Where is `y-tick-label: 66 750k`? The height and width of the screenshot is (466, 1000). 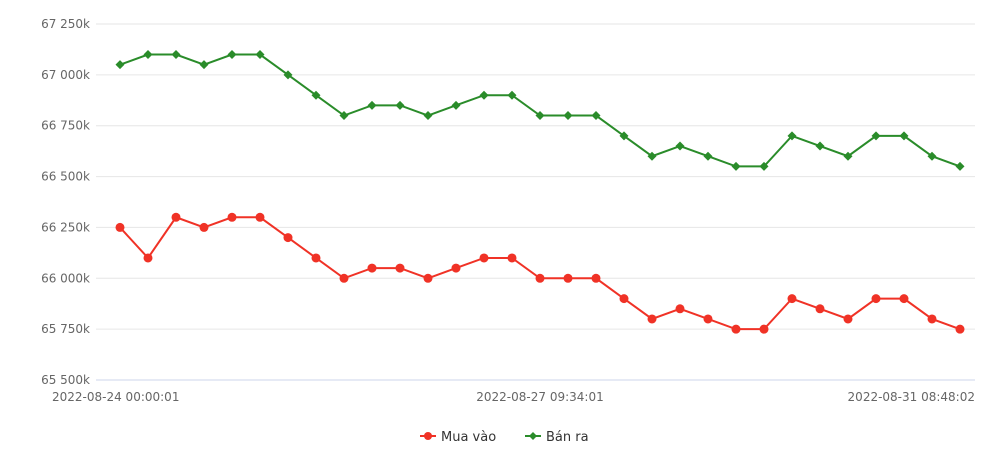
y-tick-label: 66 750k is located at coordinates (65, 126).